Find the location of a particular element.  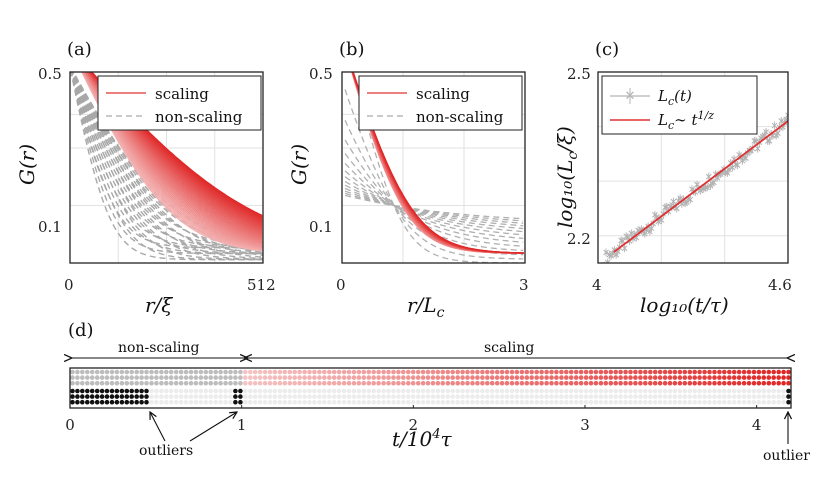

panel-c-series is located at coordinates (695, 187).